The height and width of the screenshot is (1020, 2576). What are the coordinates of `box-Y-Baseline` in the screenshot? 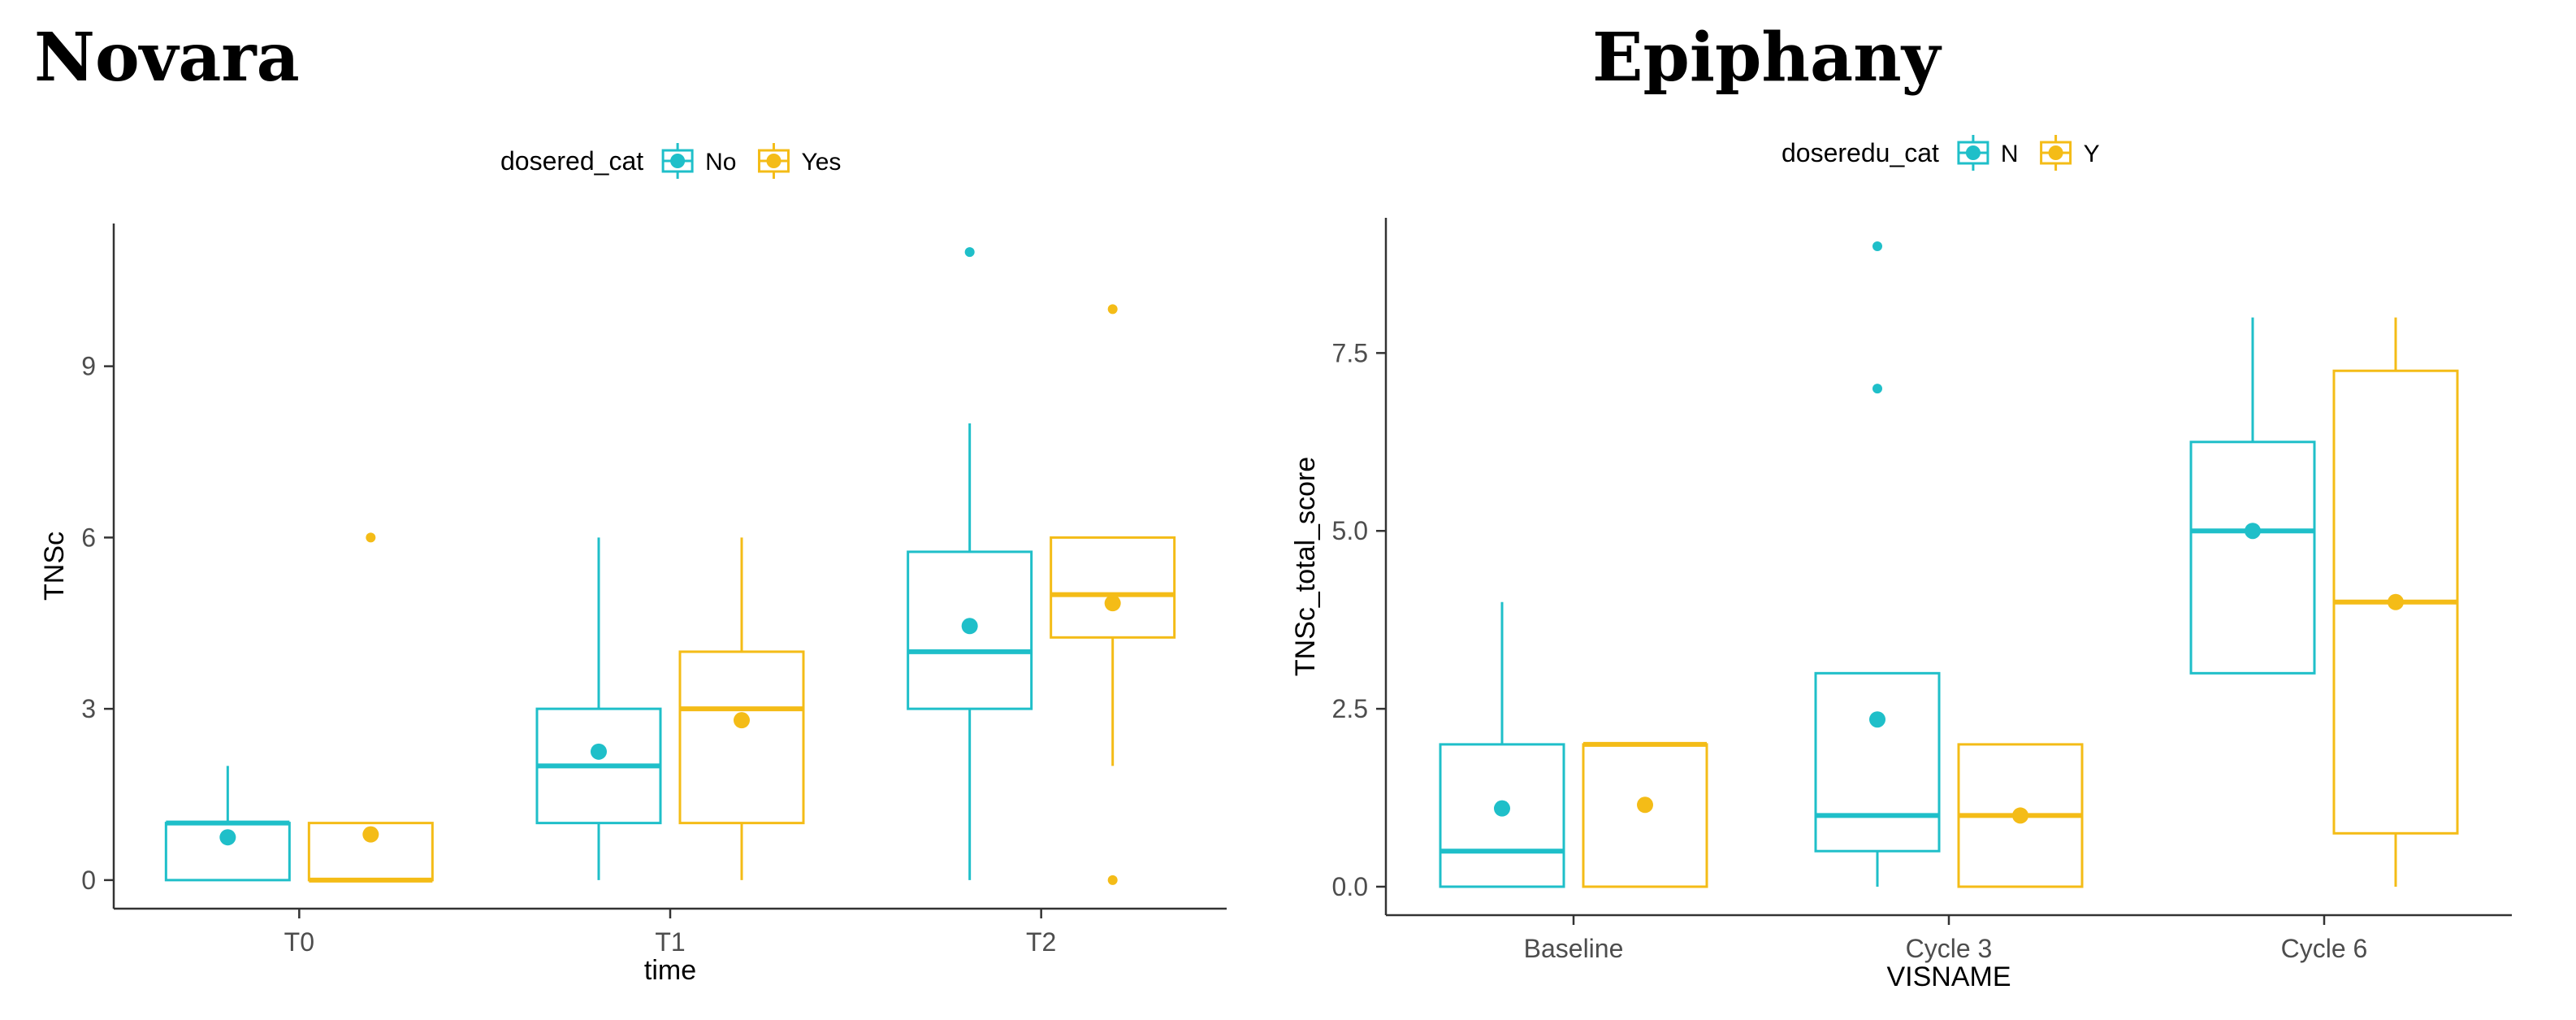 It's located at (1645, 815).